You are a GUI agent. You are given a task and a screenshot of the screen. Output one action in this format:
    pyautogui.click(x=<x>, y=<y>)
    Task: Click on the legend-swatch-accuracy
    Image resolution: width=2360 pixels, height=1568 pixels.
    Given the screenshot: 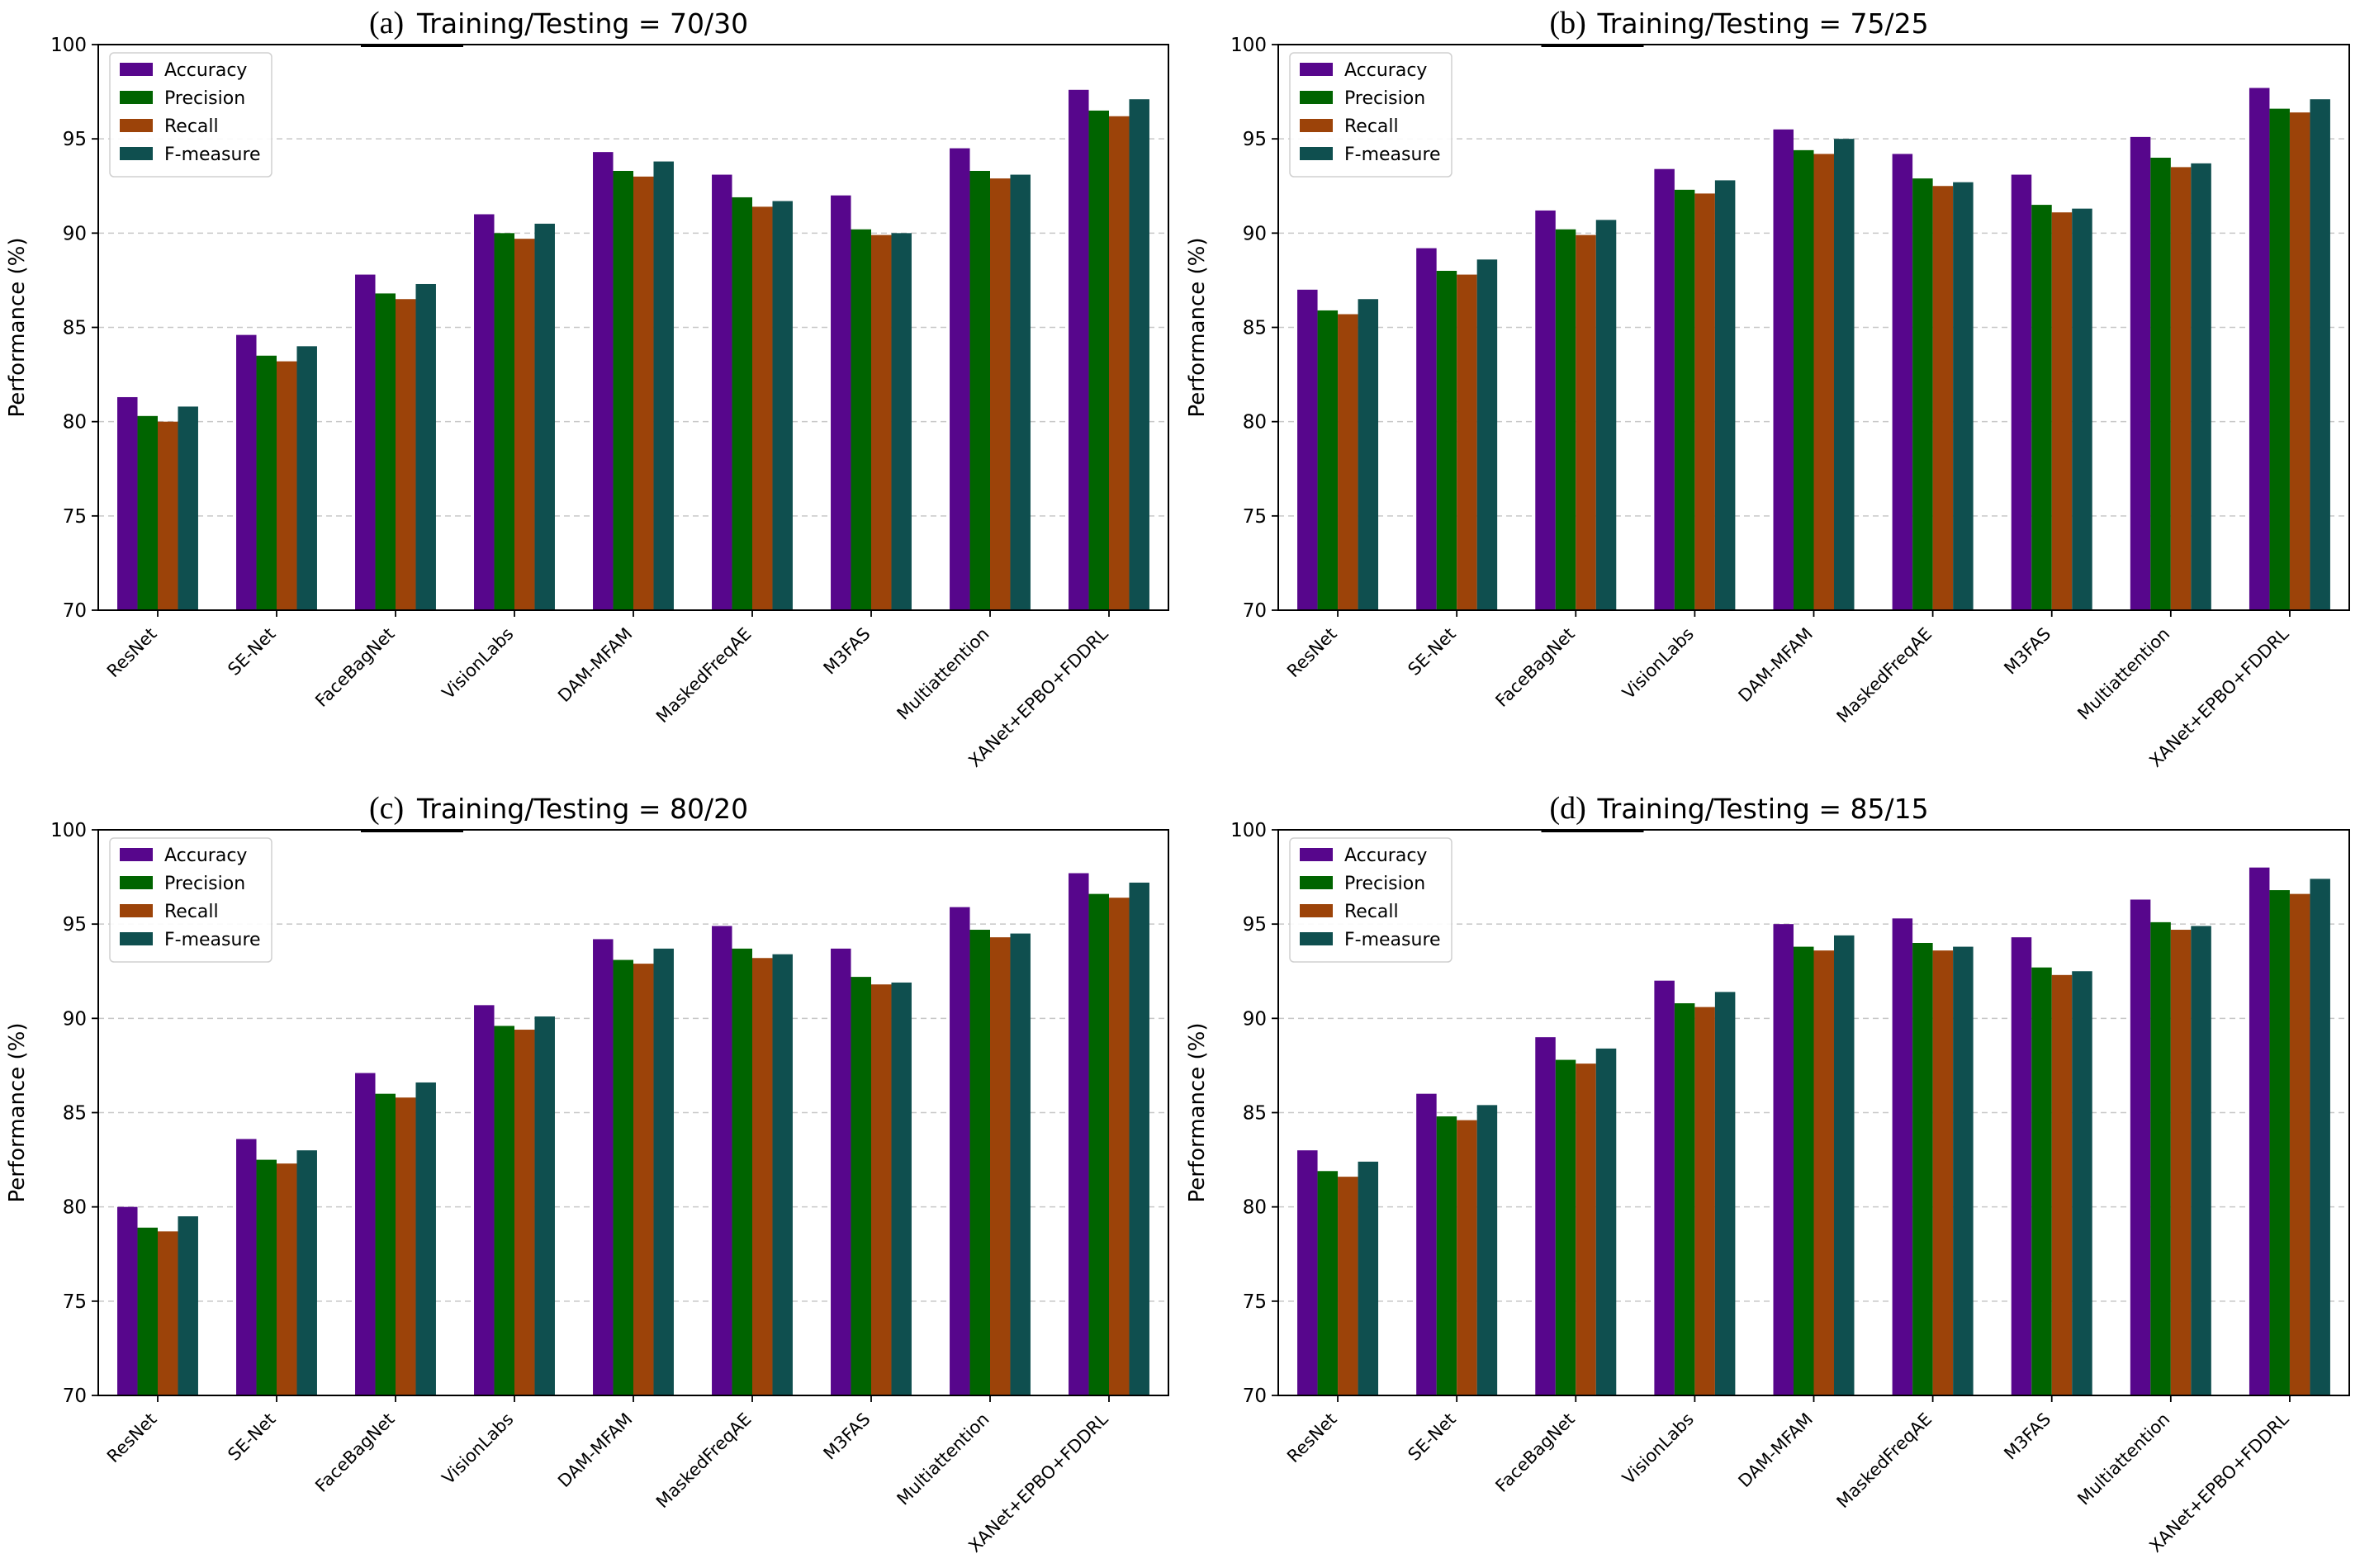 What is the action you would take?
    pyautogui.click(x=1317, y=69)
    